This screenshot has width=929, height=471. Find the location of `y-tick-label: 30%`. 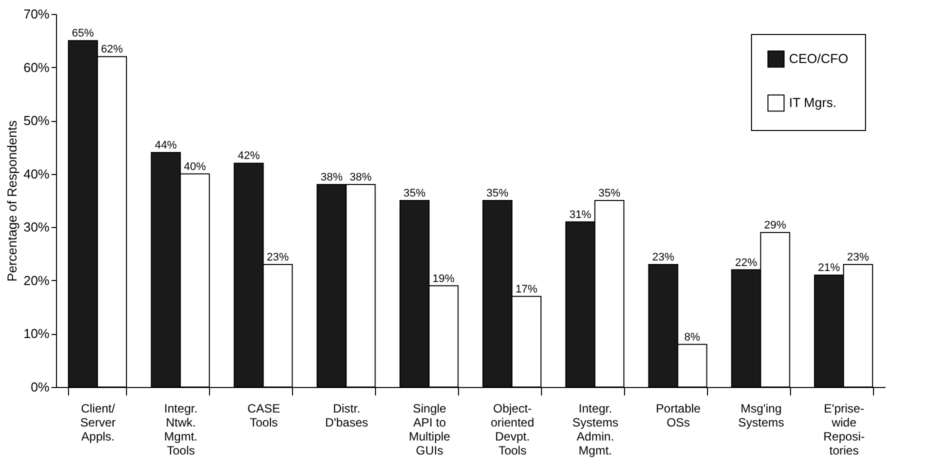

y-tick-label: 30% is located at coordinates (36, 227).